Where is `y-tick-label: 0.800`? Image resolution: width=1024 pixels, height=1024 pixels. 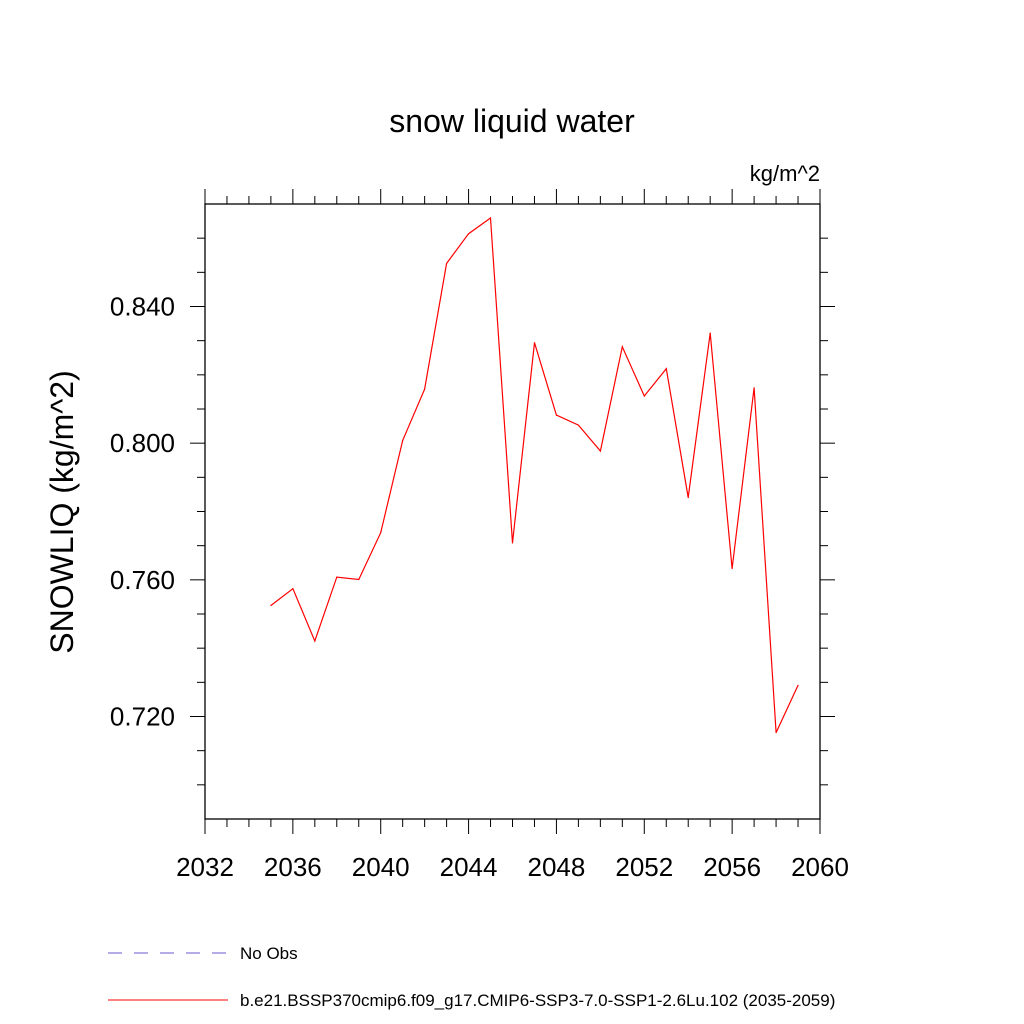 y-tick-label: 0.800 is located at coordinates (142, 443).